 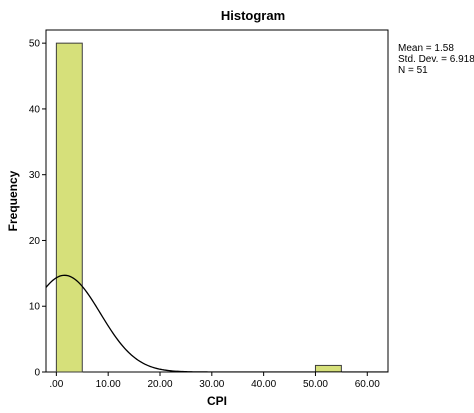 What do you see at coordinates (367, 384) in the screenshot?
I see `x-tick-label: 60.00` at bounding box center [367, 384].